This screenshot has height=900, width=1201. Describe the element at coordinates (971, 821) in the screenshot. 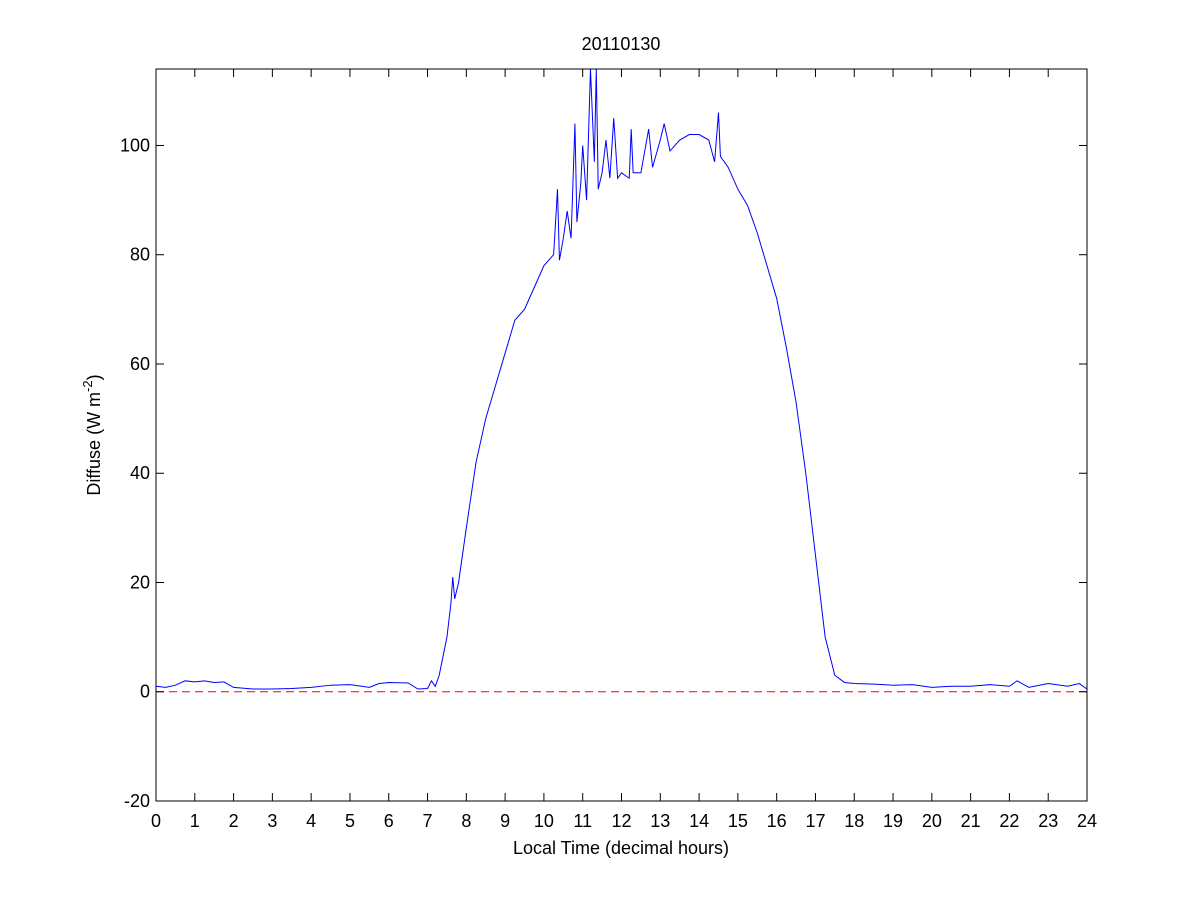

I see `x-tick-label: 21` at that location.